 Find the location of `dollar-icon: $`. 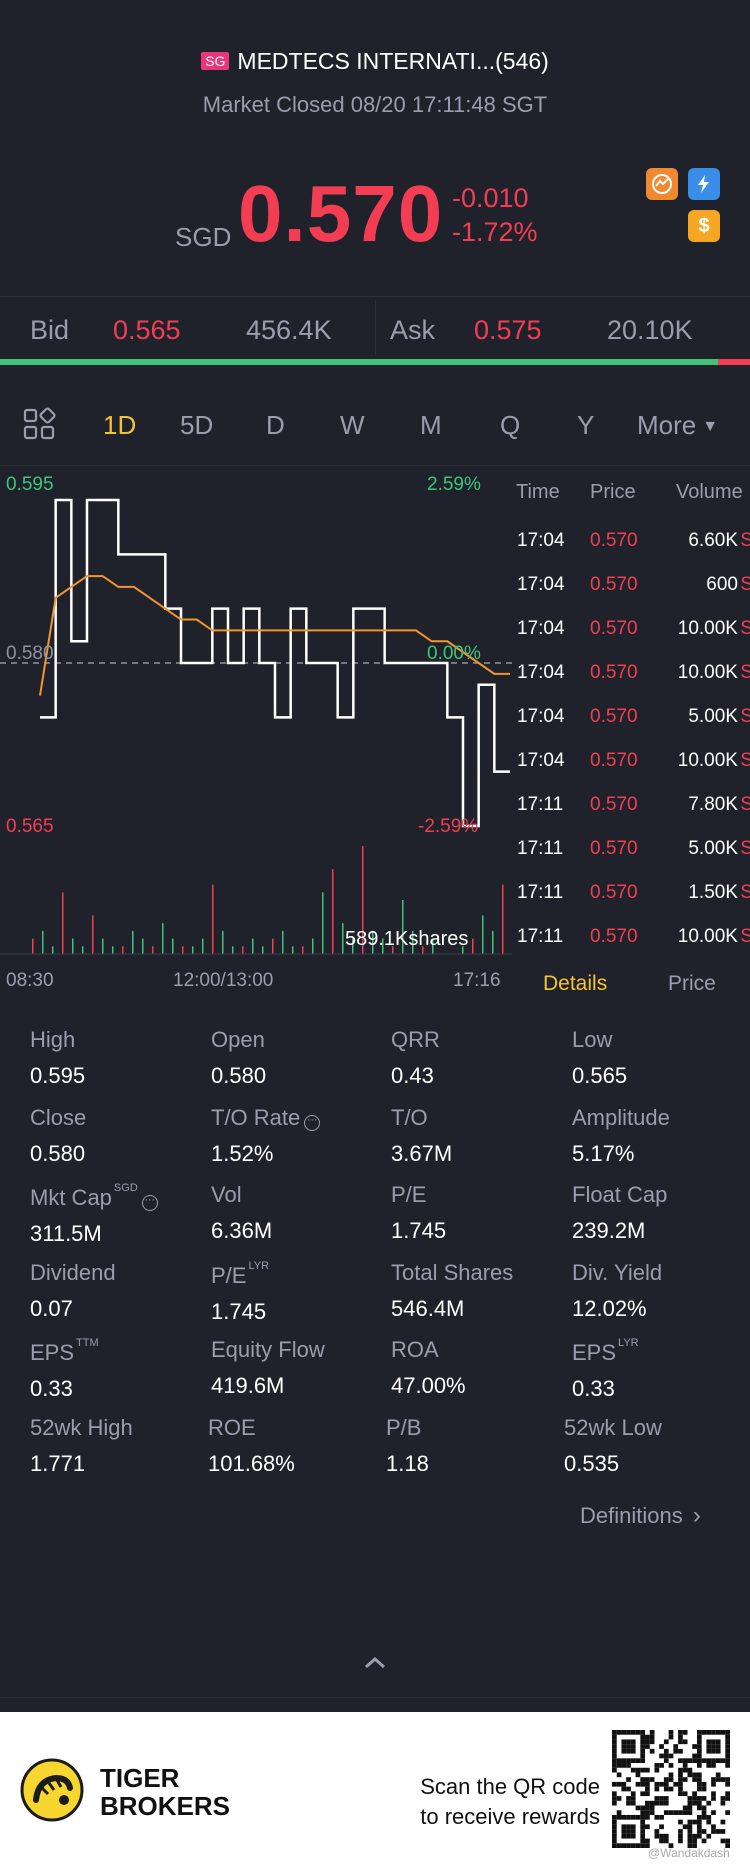

dollar-icon: $ is located at coordinates (704, 226).